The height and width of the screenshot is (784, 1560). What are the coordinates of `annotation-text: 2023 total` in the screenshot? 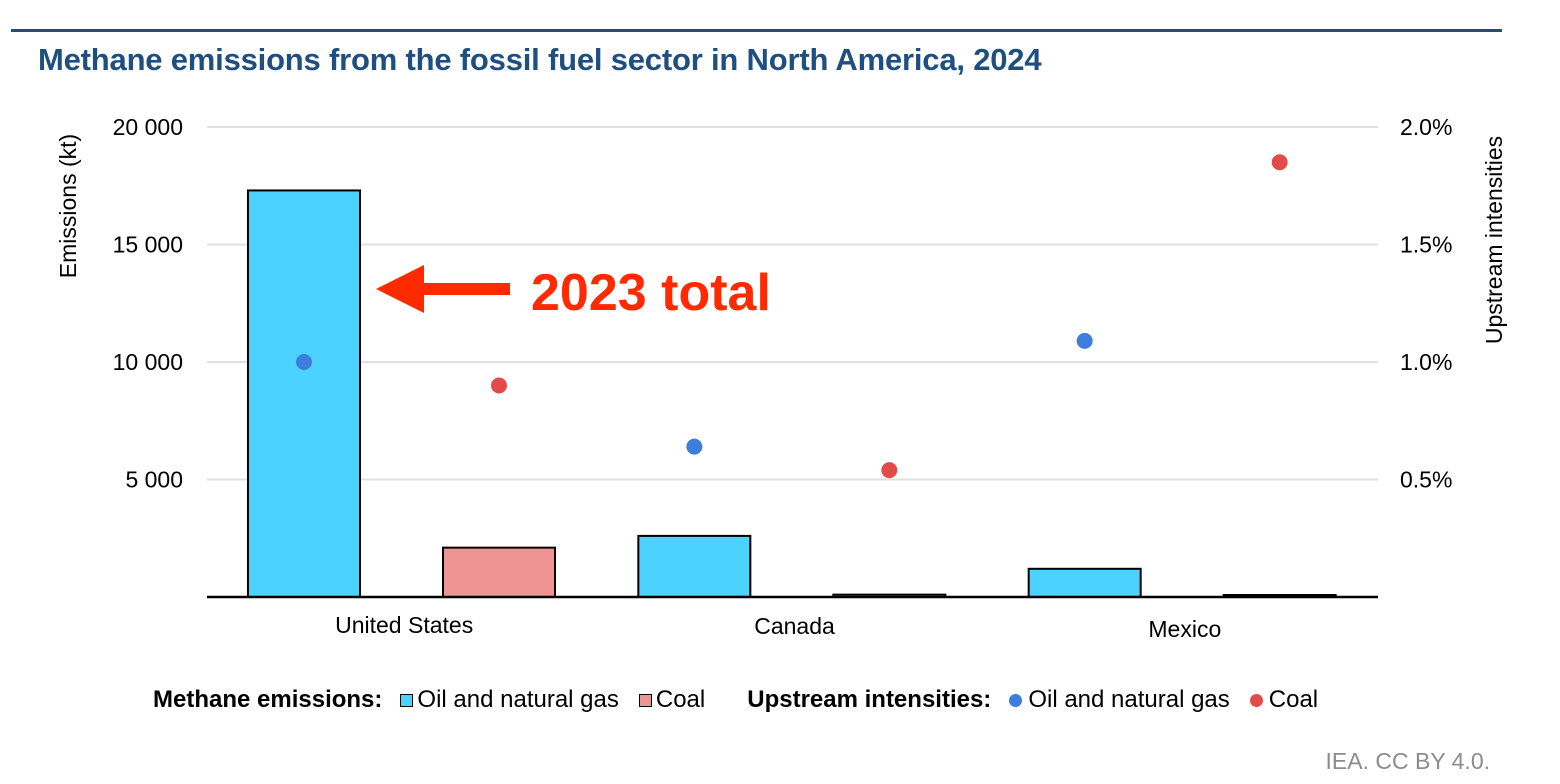 It's located at (651, 293).